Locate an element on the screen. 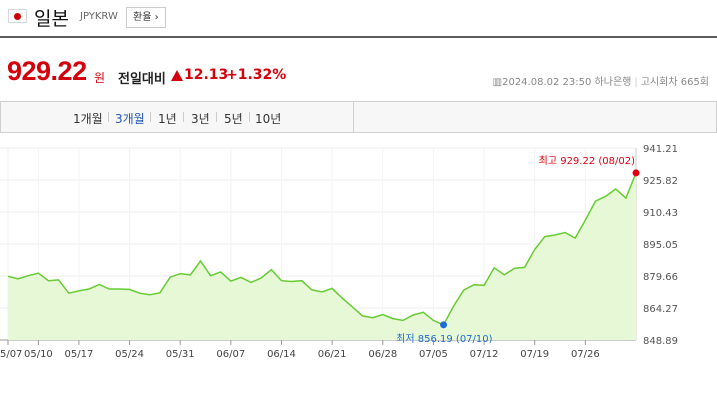 This screenshot has height=404, width=717. quote-date: 2024.08.02 23:50 is located at coordinates (547, 82).